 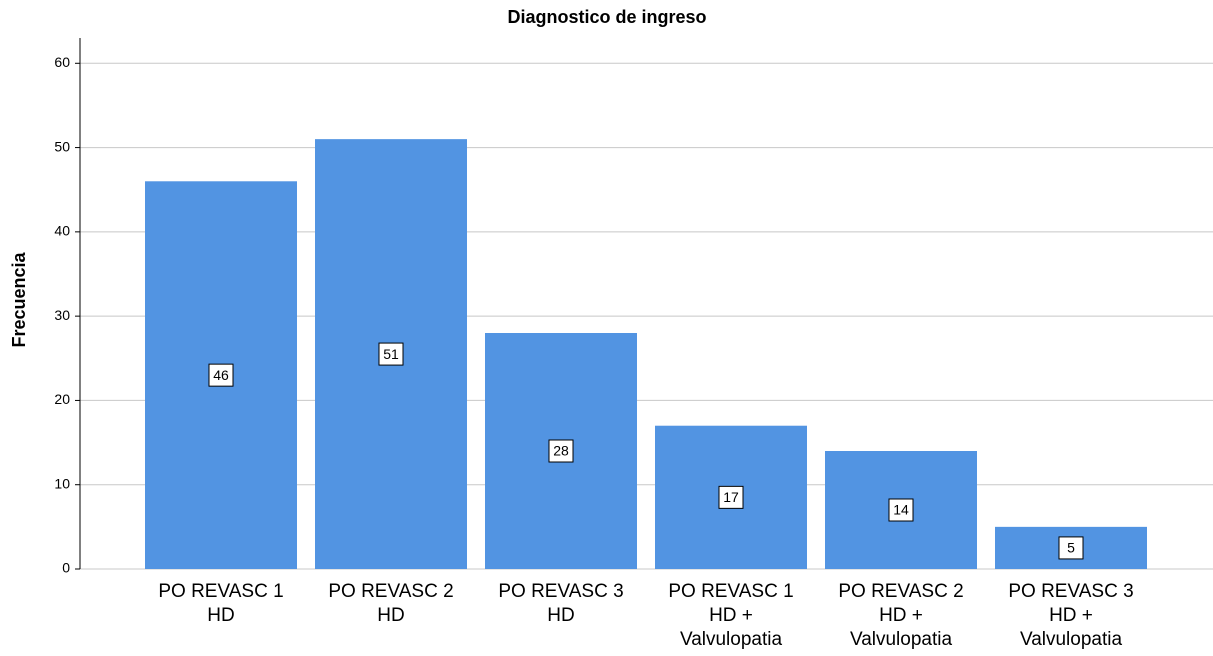 What do you see at coordinates (62, 146) in the screenshot?
I see `y-tick-label: 50` at bounding box center [62, 146].